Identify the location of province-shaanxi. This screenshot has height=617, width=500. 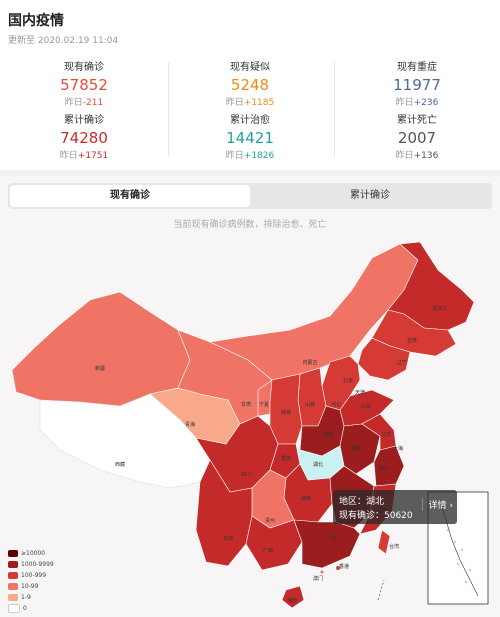
(286, 409).